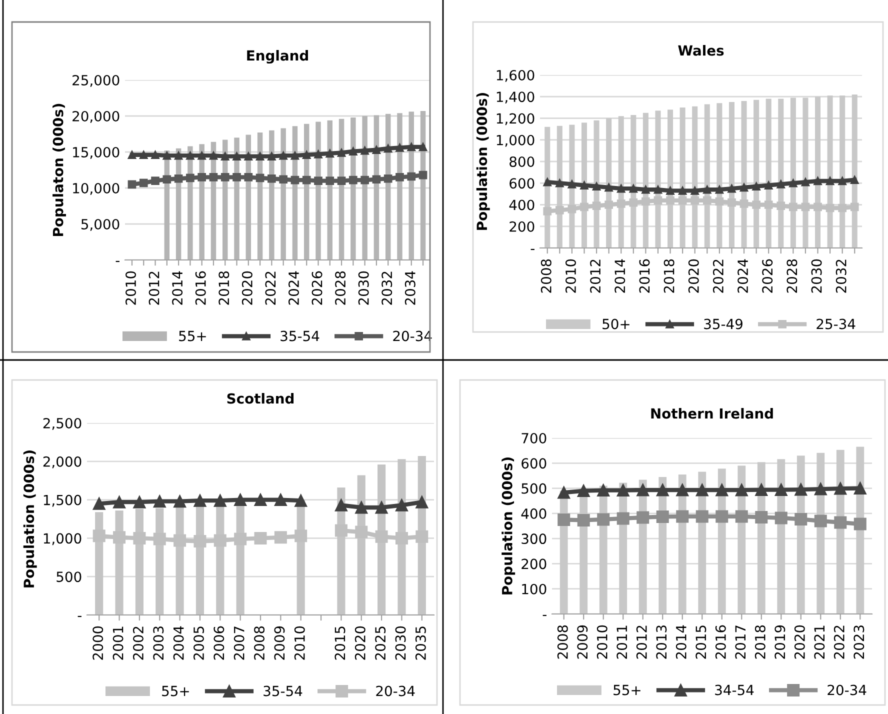 The height and width of the screenshot is (714, 888). What do you see at coordinates (80, 617) in the screenshot?
I see `y-tick-label: -` at bounding box center [80, 617].